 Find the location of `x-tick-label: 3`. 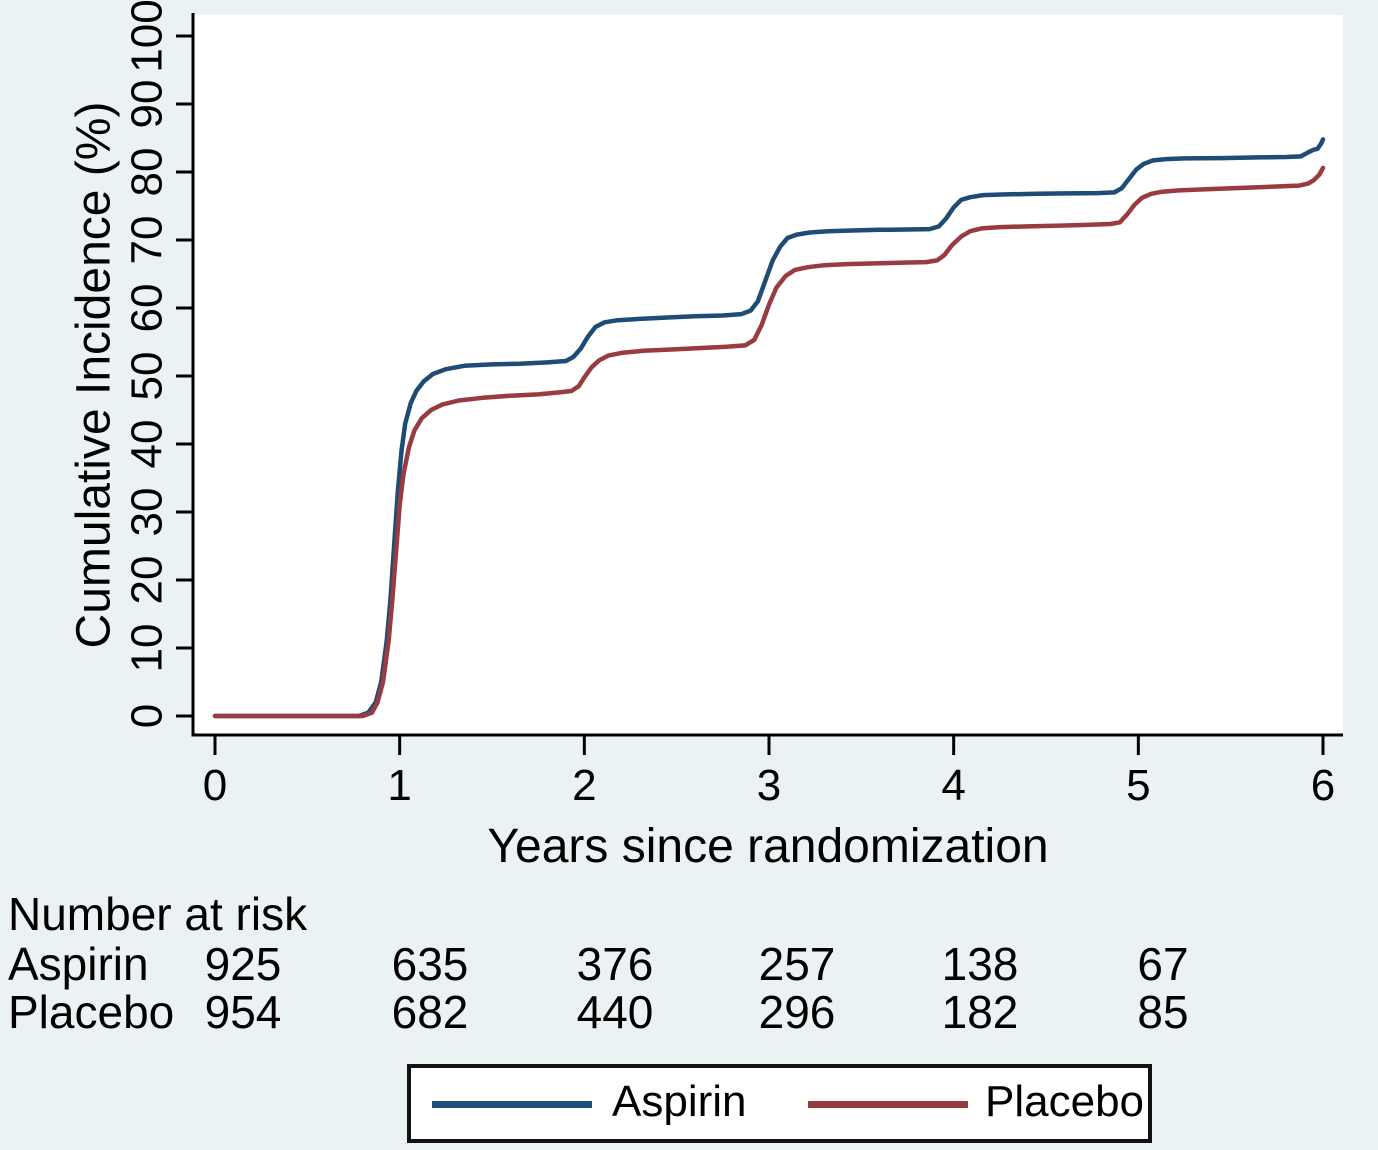

x-tick-label: 3 is located at coordinates (769, 785).